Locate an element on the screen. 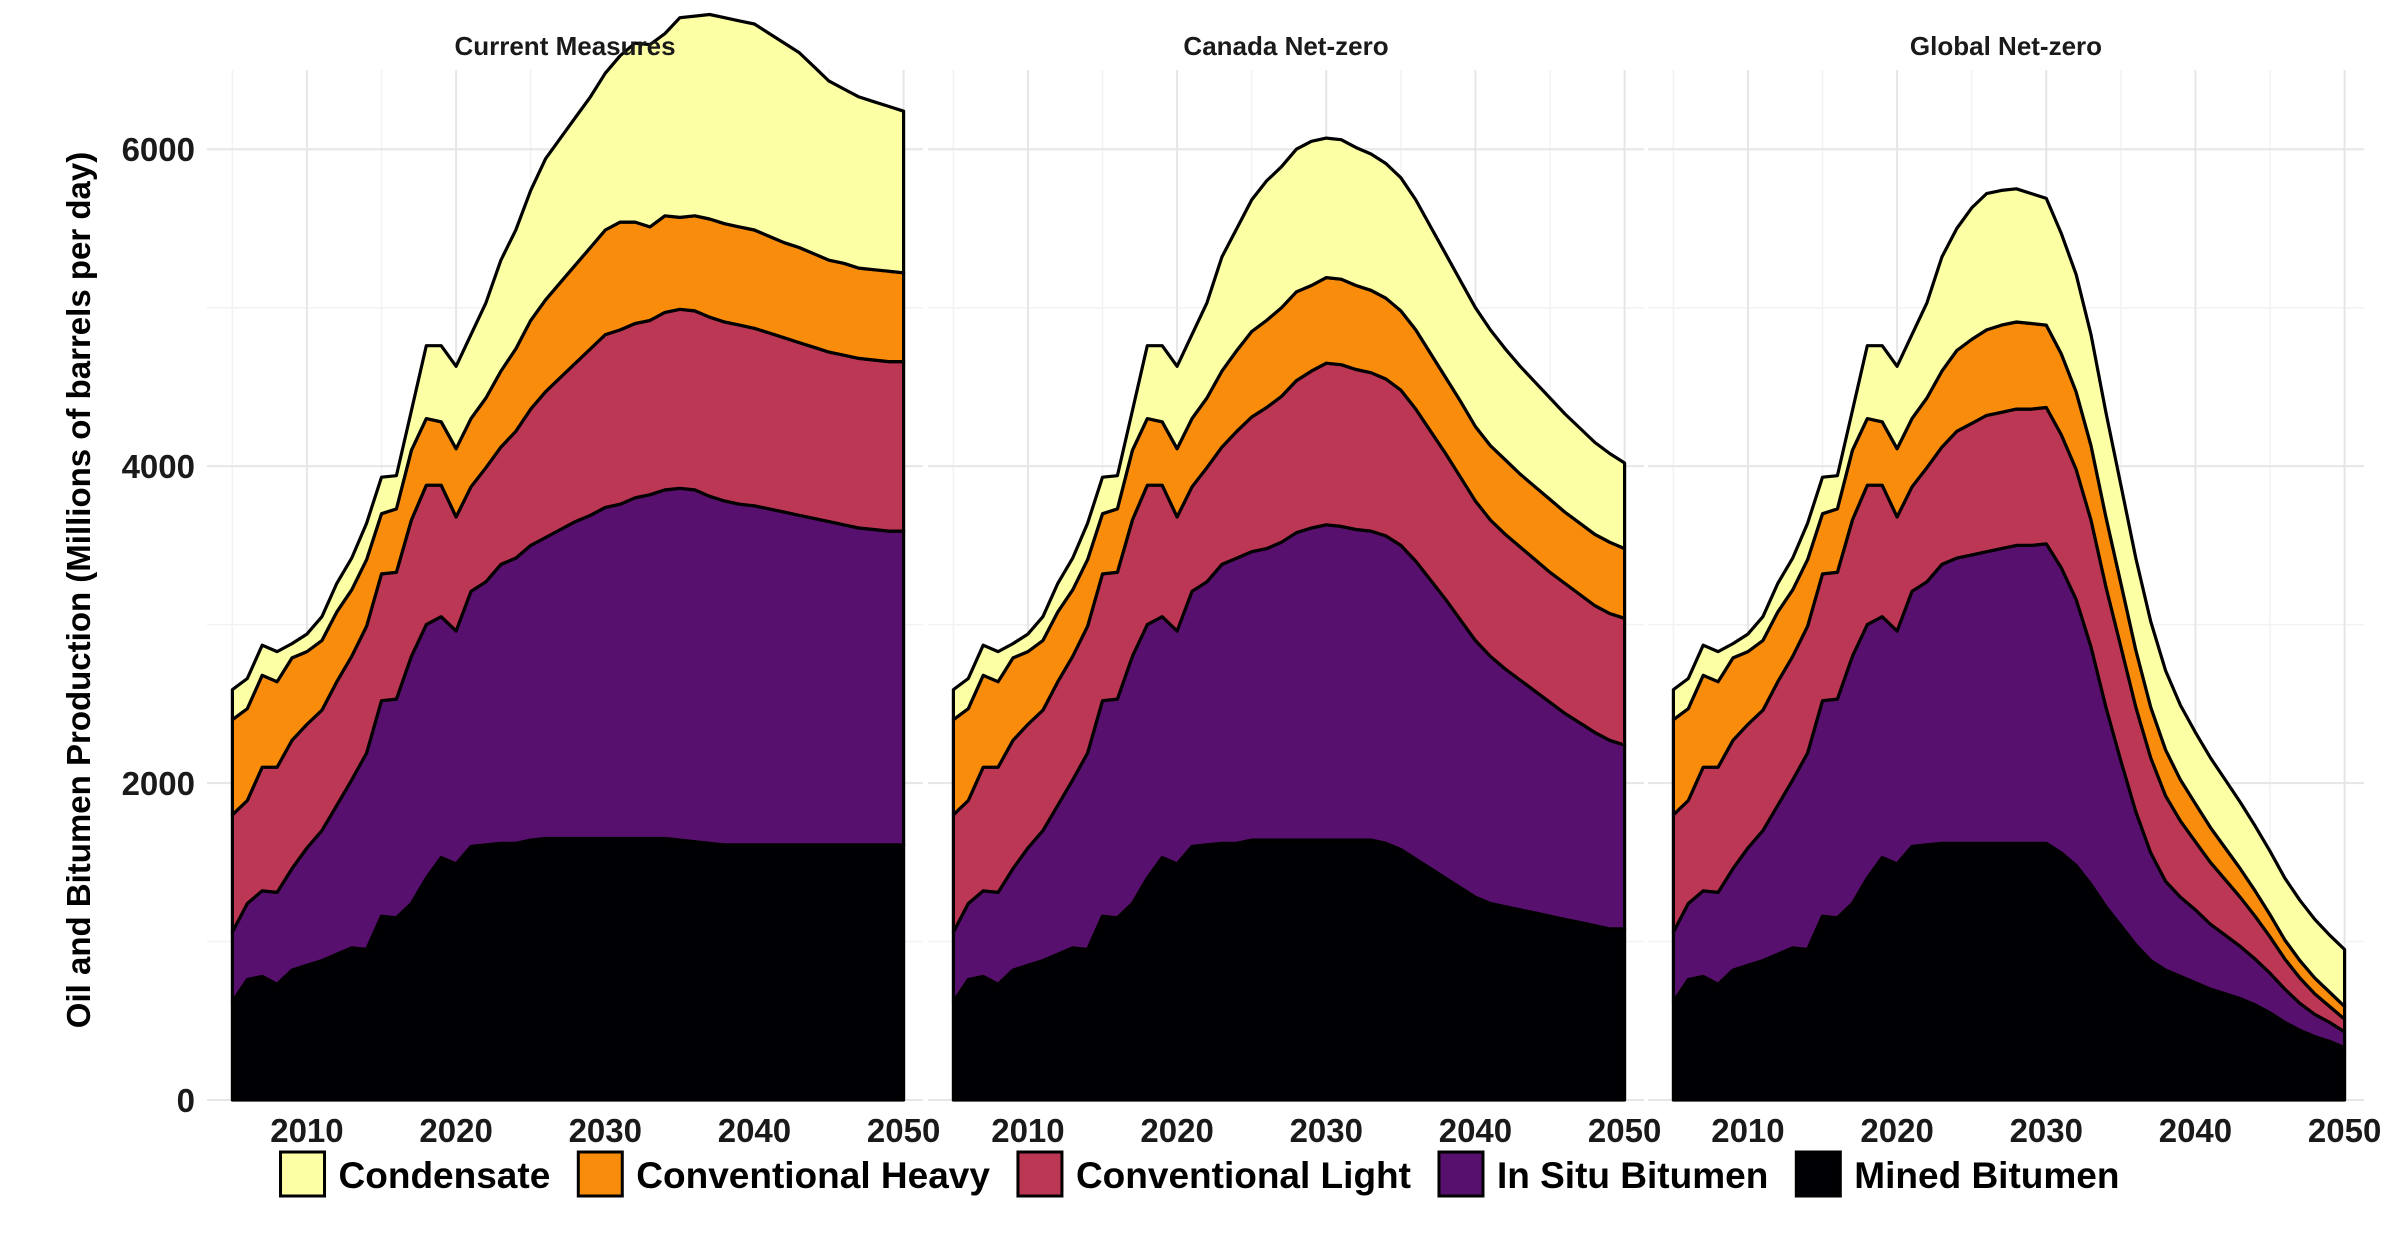  legend-label: Mined Bitumen is located at coordinates (1986, 1175).